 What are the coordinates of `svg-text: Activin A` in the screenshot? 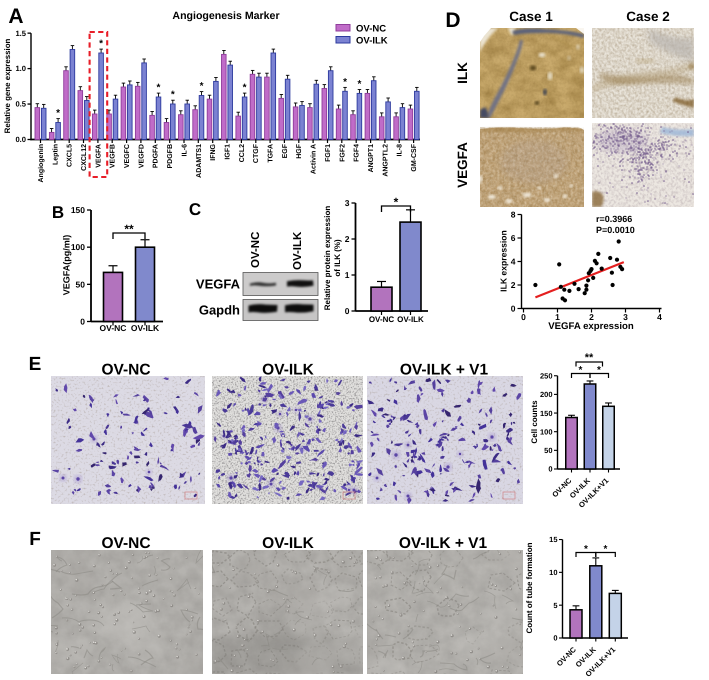 It's located at (314, 159).